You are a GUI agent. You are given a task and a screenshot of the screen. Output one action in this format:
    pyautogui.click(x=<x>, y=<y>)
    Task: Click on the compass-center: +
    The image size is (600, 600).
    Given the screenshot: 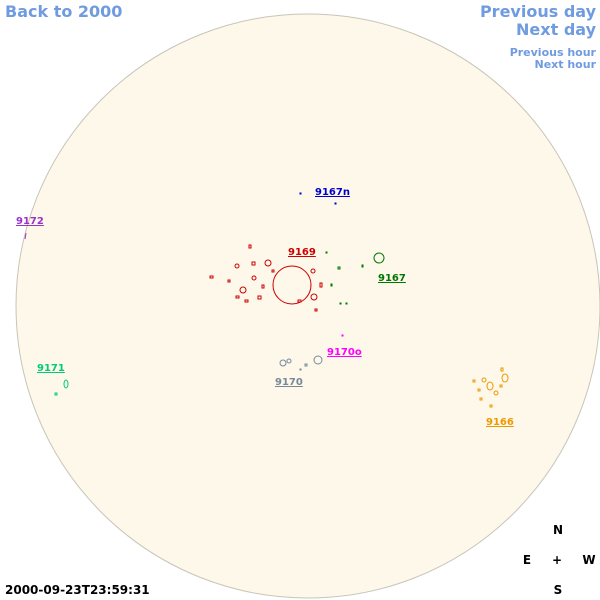 What is the action you would take?
    pyautogui.click(x=557, y=560)
    